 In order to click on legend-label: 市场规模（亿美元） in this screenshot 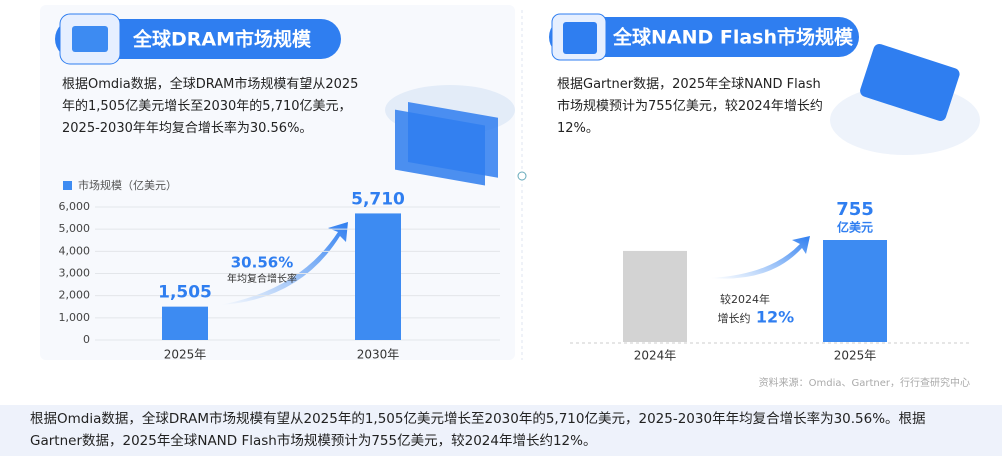, I will do `click(127, 185)`.